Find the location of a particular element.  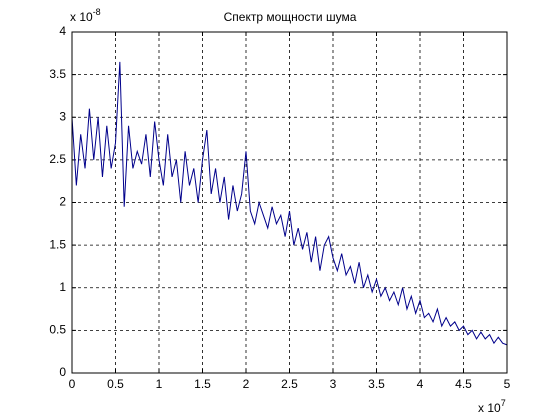

y-tick-label: 2 is located at coordinates (62, 202).